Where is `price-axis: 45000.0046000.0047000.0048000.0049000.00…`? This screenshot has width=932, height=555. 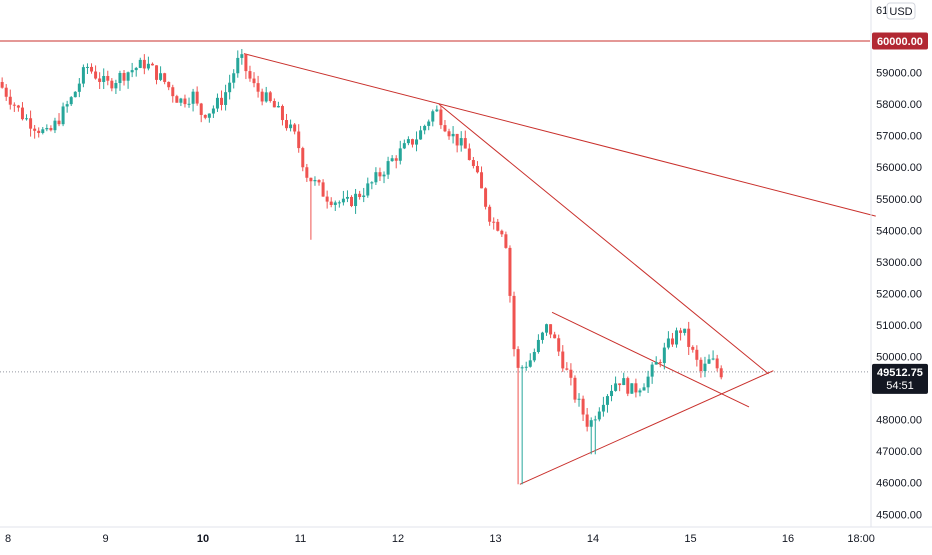 price-axis: 45000.0046000.0047000.0048000.0049000.00… is located at coordinates (899, 295).